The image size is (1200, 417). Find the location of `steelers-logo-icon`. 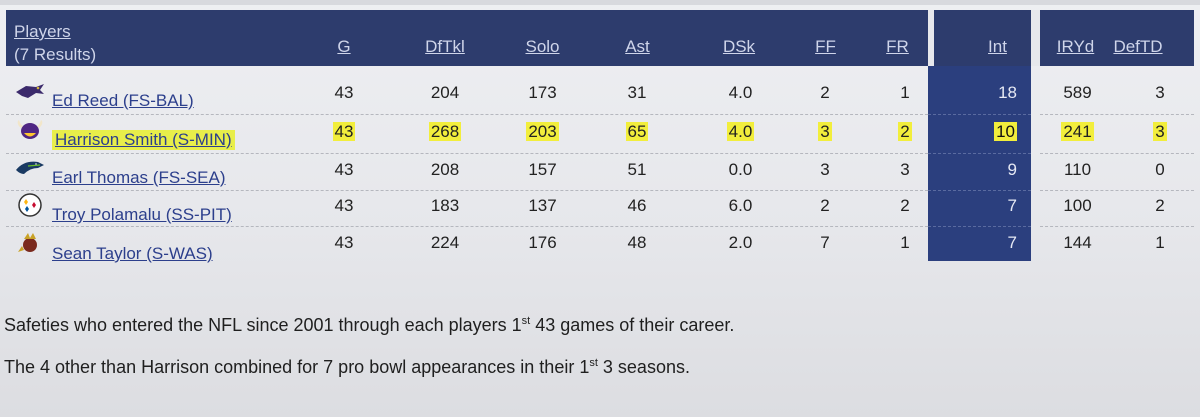

steelers-logo-icon is located at coordinates (30, 205).